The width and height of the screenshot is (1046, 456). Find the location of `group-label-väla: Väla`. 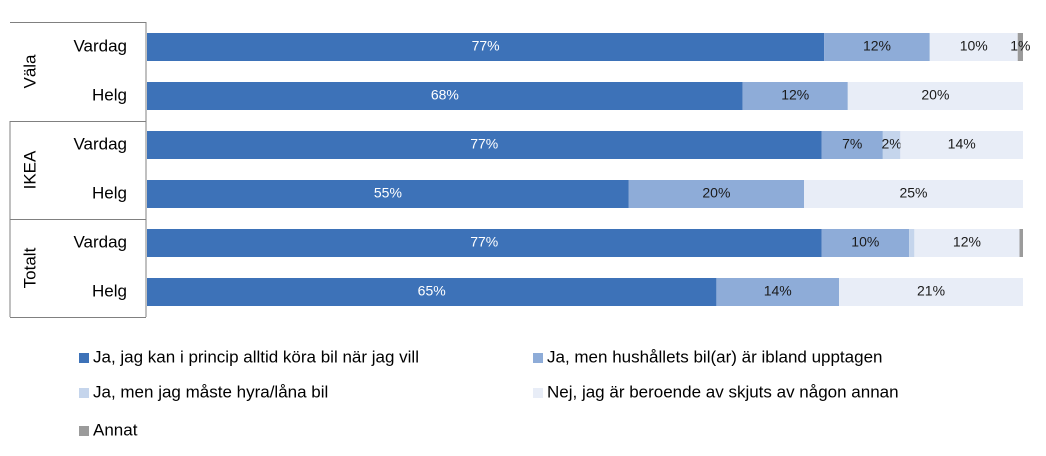

group-label-väla: Väla is located at coordinates (29, 71).